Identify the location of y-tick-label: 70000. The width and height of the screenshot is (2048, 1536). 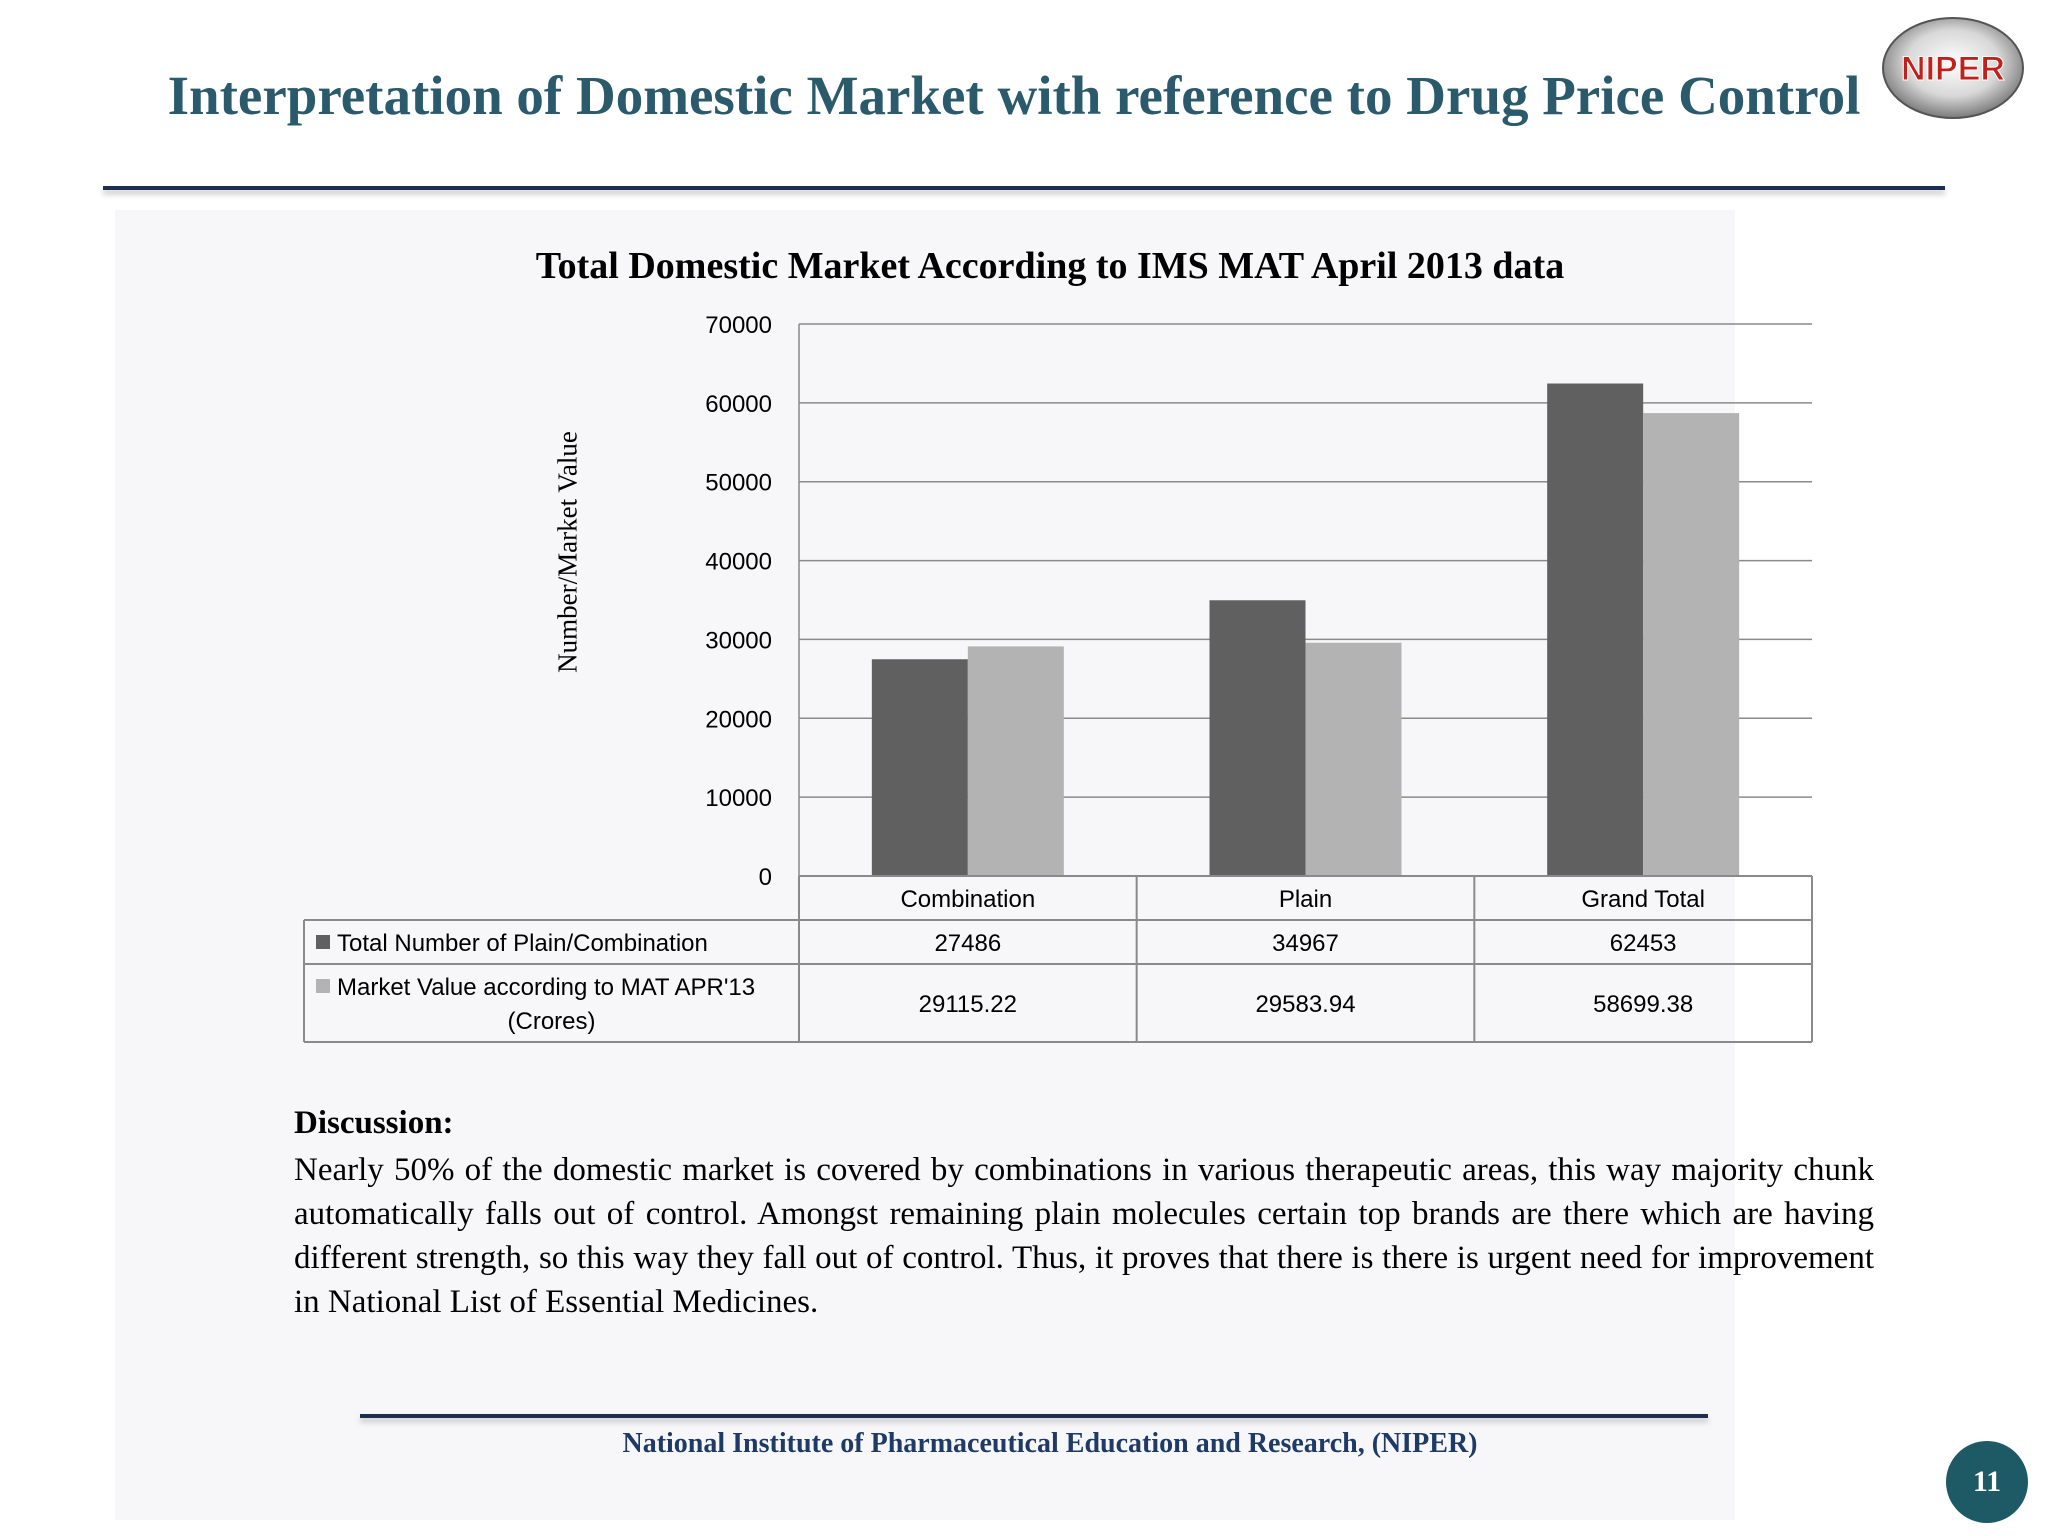
(738, 325).